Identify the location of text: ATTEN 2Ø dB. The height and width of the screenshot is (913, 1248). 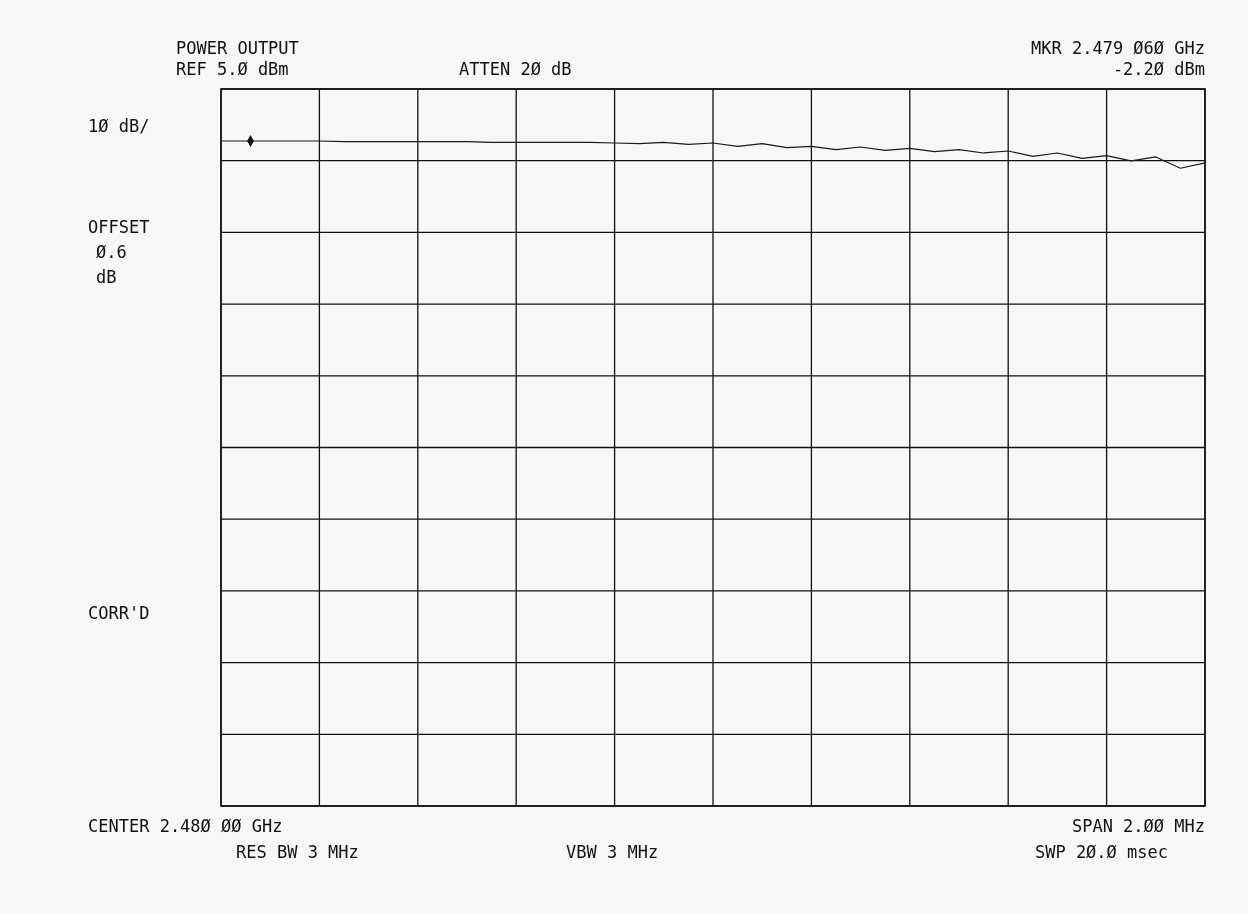
(515, 69).